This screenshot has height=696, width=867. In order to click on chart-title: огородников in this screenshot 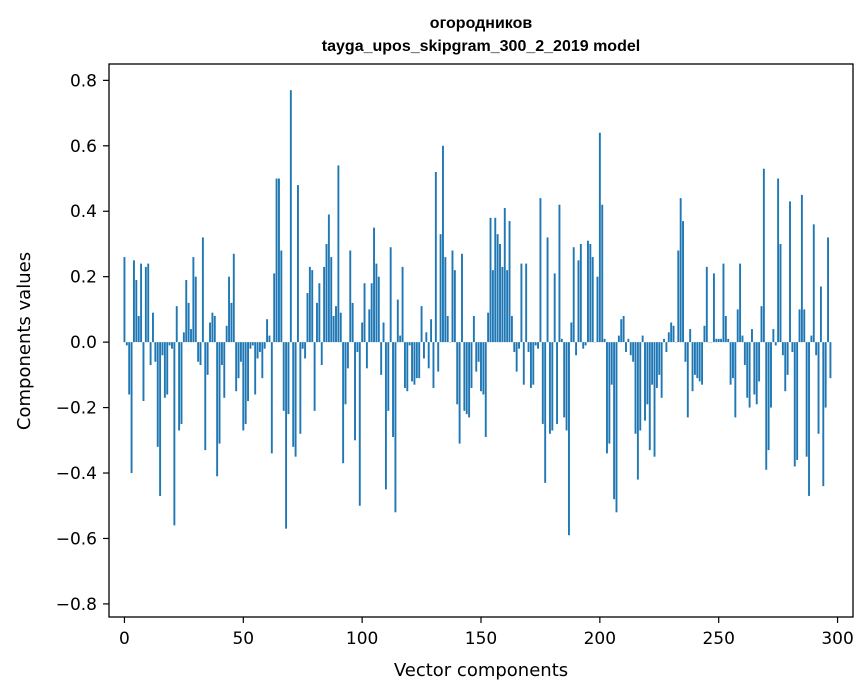, I will do `click(481, 23)`.